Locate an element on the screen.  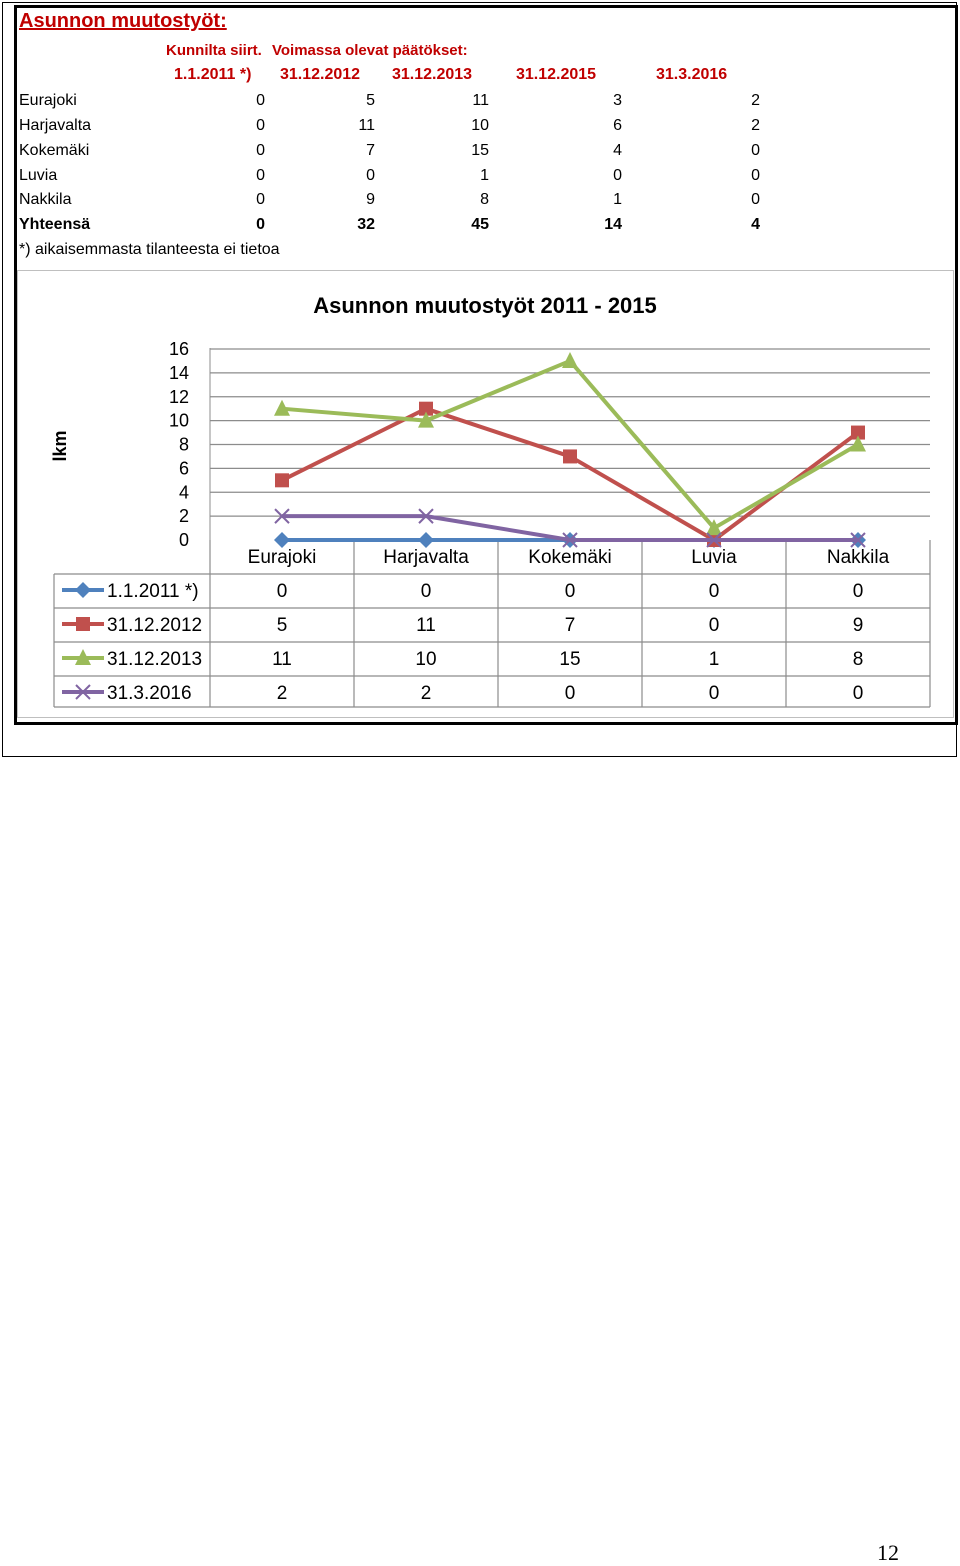
y-tick-label: 12 is located at coordinates (179, 397).